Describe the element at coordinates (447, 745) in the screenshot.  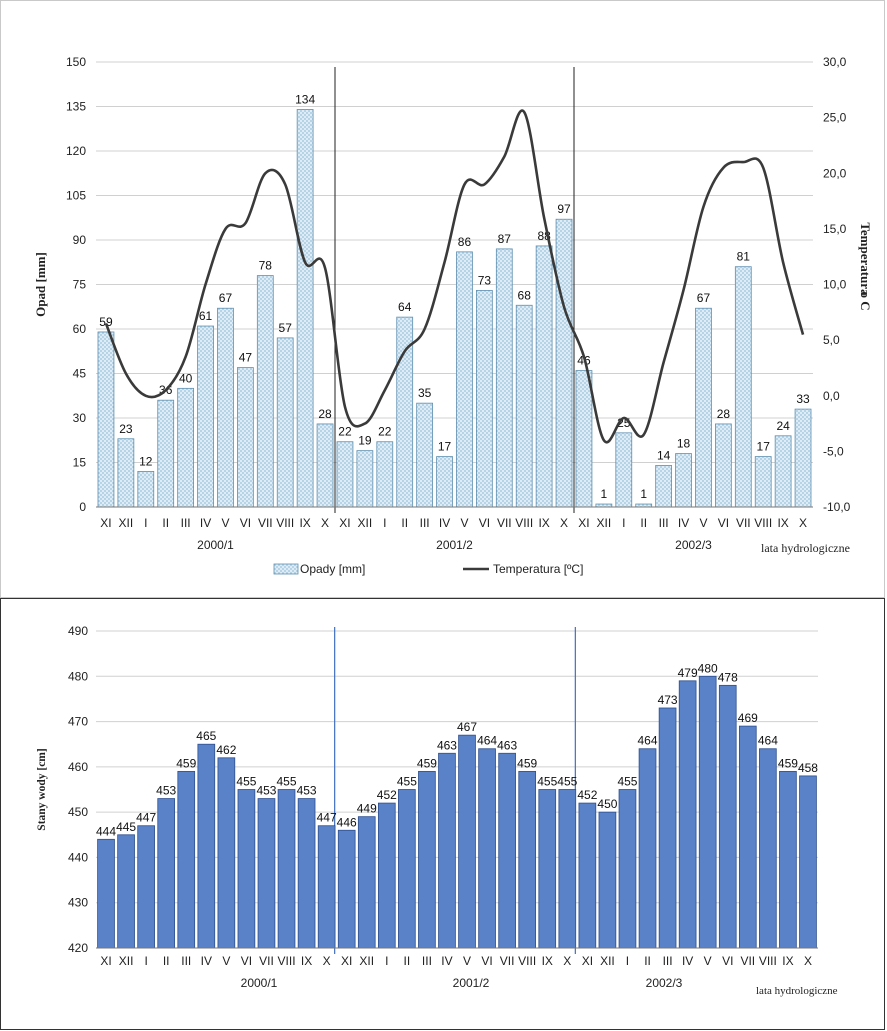
I see `water-level-value-label: 463` at that location.